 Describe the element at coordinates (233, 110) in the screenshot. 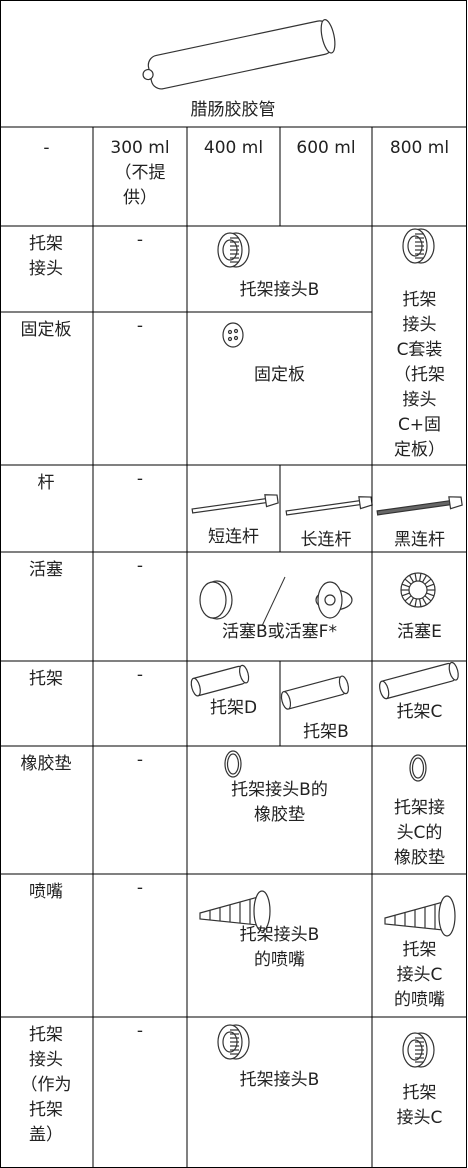

I see `cartridge-label: 腊肠胶胶管` at that location.